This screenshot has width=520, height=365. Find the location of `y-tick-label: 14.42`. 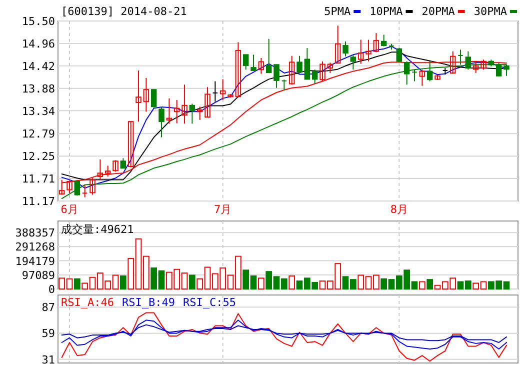

y-tick-label: 14.42 is located at coordinates (38, 66).